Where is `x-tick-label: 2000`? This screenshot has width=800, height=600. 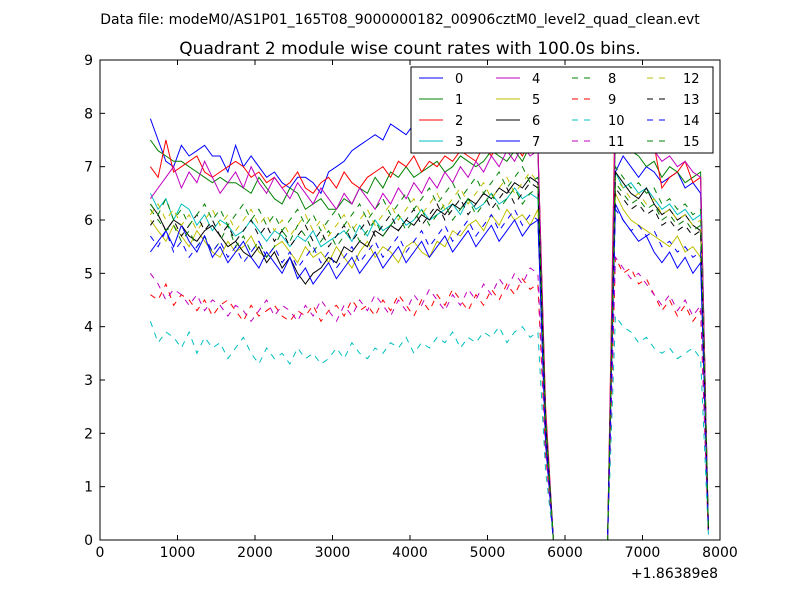
x-tick-label: 2000 is located at coordinates (255, 553).